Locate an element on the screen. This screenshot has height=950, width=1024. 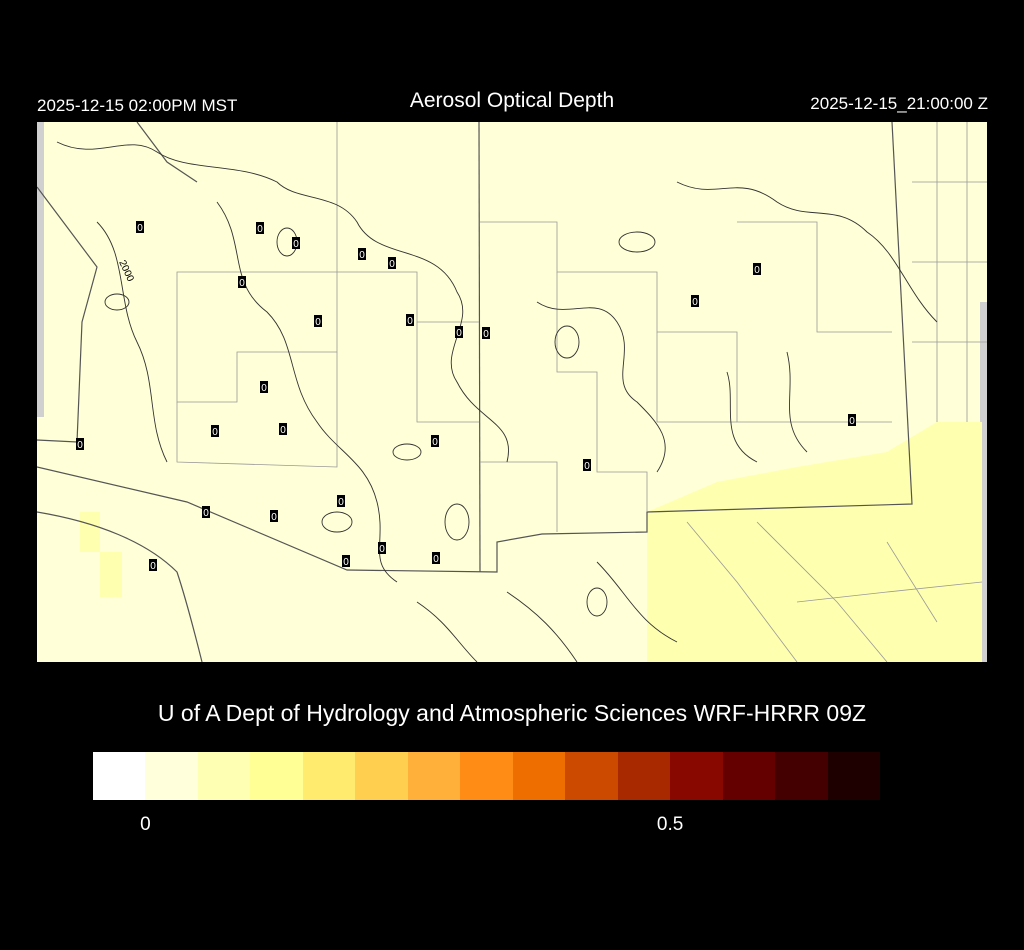
map-title: Aerosol Optical Depth is located at coordinates (512, 100).